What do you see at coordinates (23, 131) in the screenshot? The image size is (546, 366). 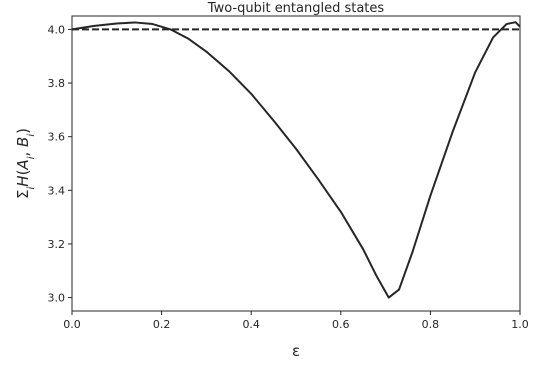 I see `y-label-paren-close: )` at bounding box center [23, 131].